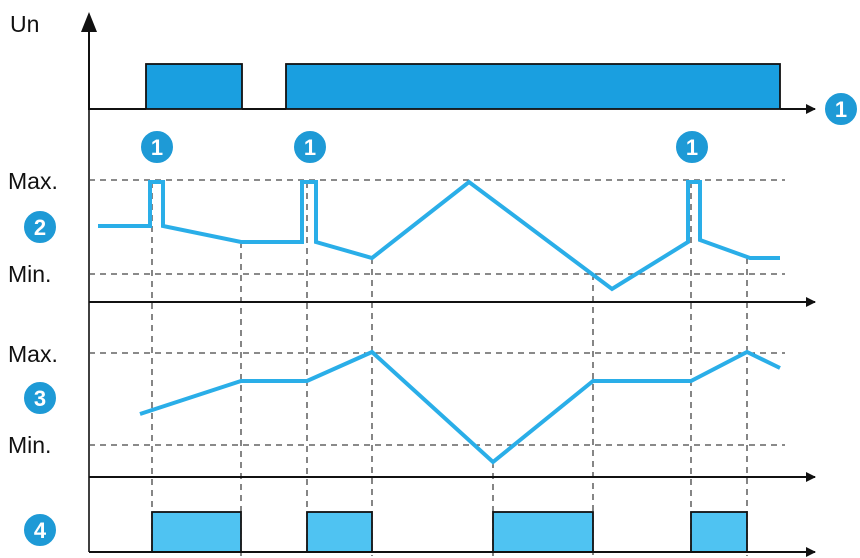 The width and height of the screenshot is (860, 558). I want to click on badge-1-peak-a: 1, so click(157, 147).